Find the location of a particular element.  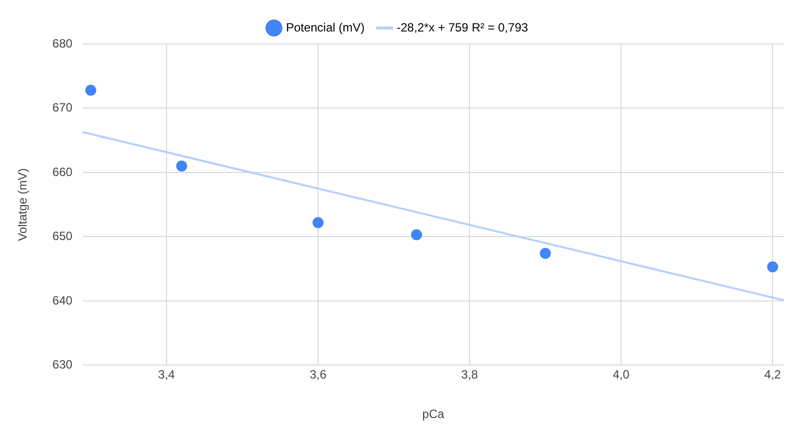

y-axis-title: Voltatge (mV) is located at coordinates (23, 204).